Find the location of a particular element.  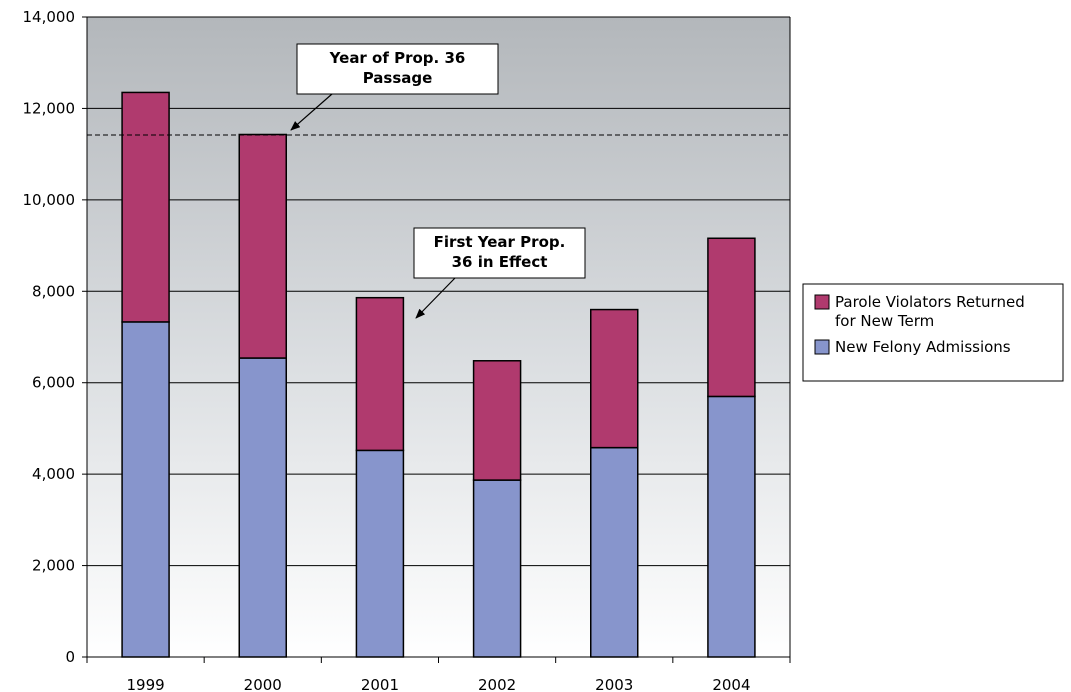

y-tick-label: 2,000 is located at coordinates (53, 566).